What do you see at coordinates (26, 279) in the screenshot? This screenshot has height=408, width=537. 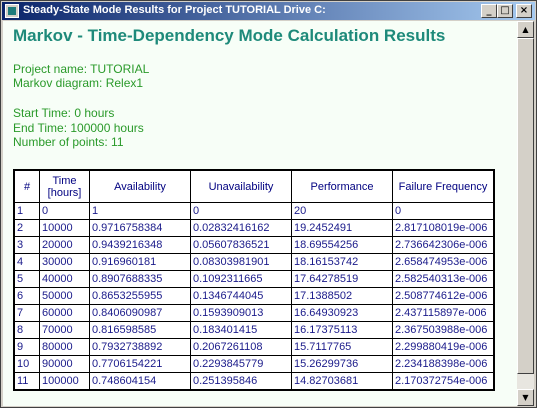 I see `cell-index: 5` at bounding box center [26, 279].